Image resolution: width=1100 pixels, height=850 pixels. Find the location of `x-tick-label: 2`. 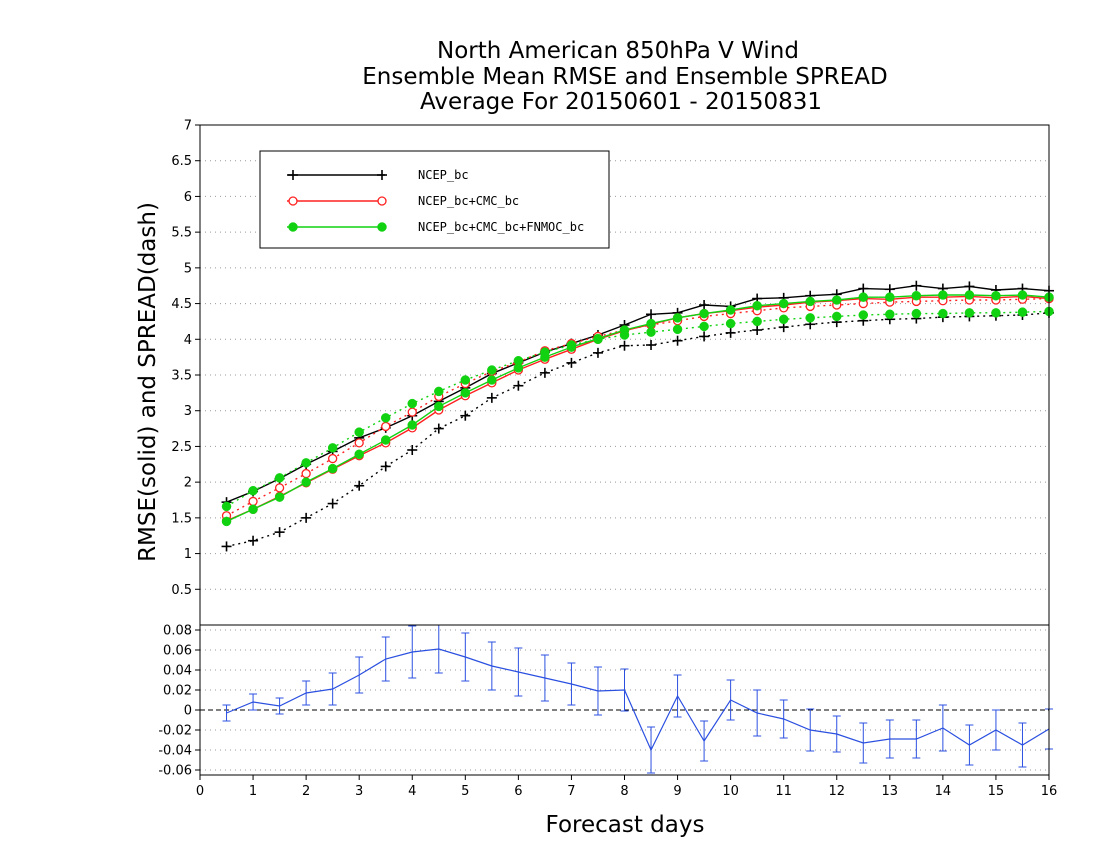

x-tick-label: 2 is located at coordinates (306, 791).